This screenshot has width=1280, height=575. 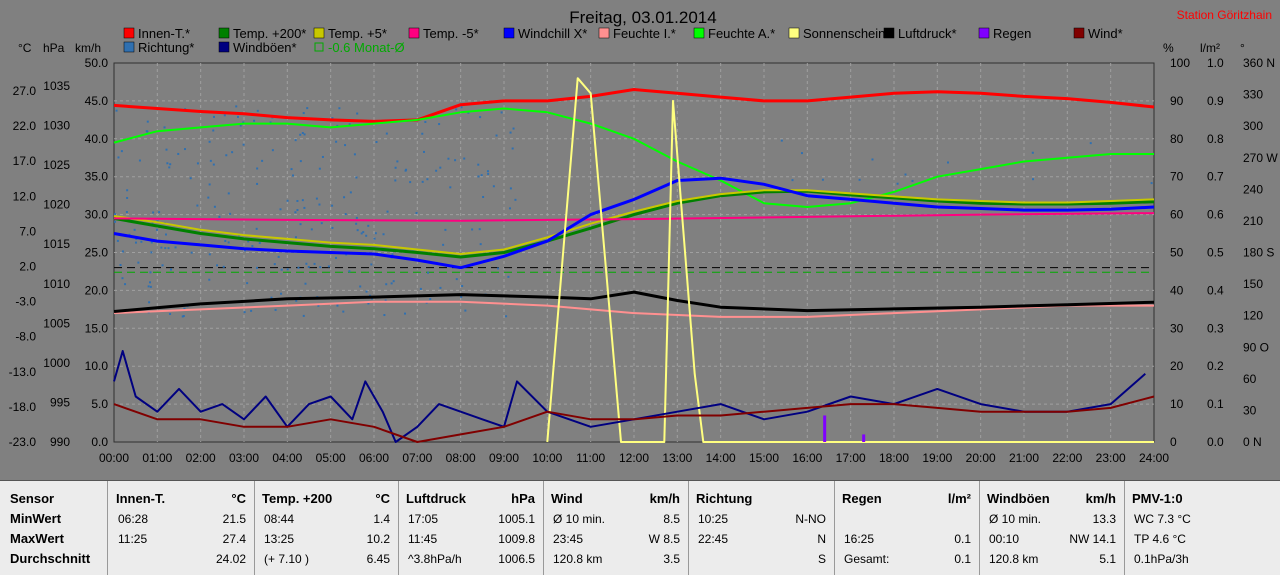 What do you see at coordinates (180, 541) in the screenshot?
I see `table-row: 11:25 27.4` at bounding box center [180, 541].